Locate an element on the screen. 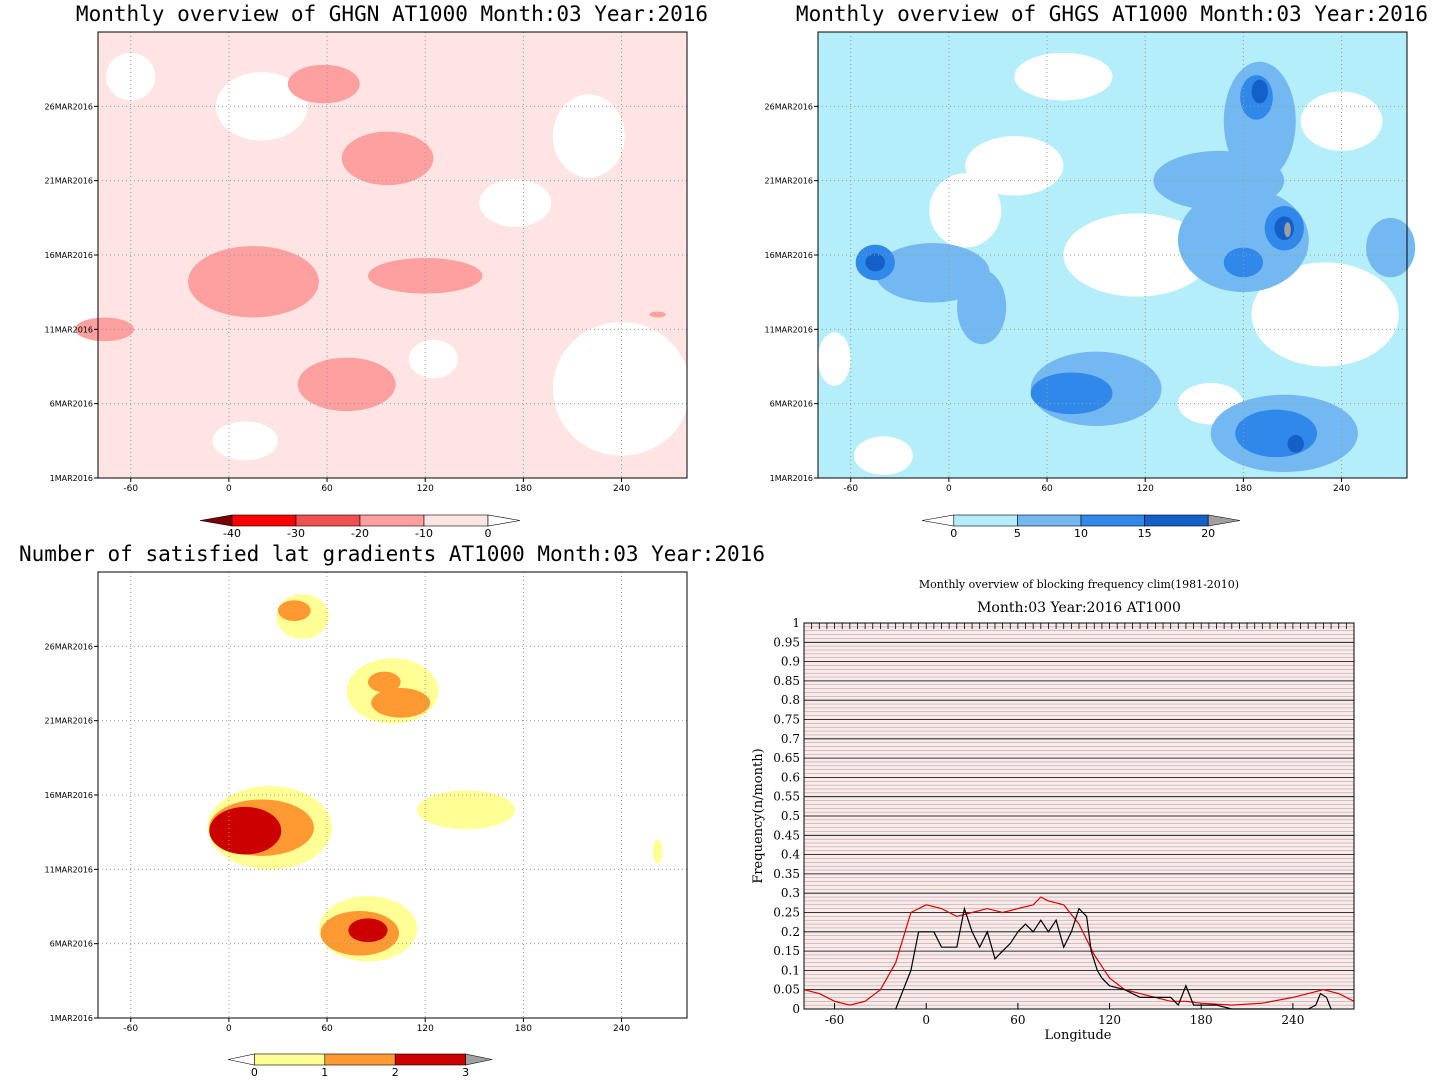 The image size is (1440, 1091). blocking-background-hatch is located at coordinates (1079, 814).